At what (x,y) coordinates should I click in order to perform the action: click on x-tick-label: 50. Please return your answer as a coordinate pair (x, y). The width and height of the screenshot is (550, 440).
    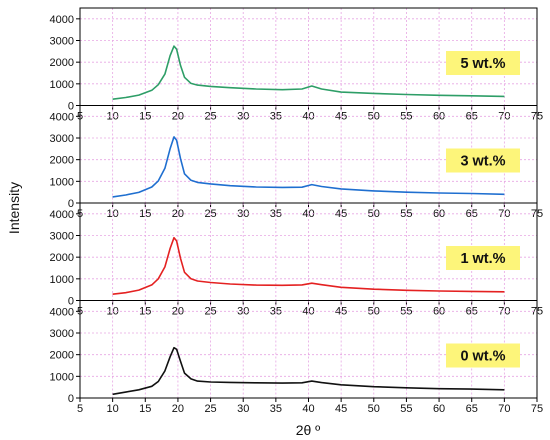
    Looking at the image, I should click on (374, 409).